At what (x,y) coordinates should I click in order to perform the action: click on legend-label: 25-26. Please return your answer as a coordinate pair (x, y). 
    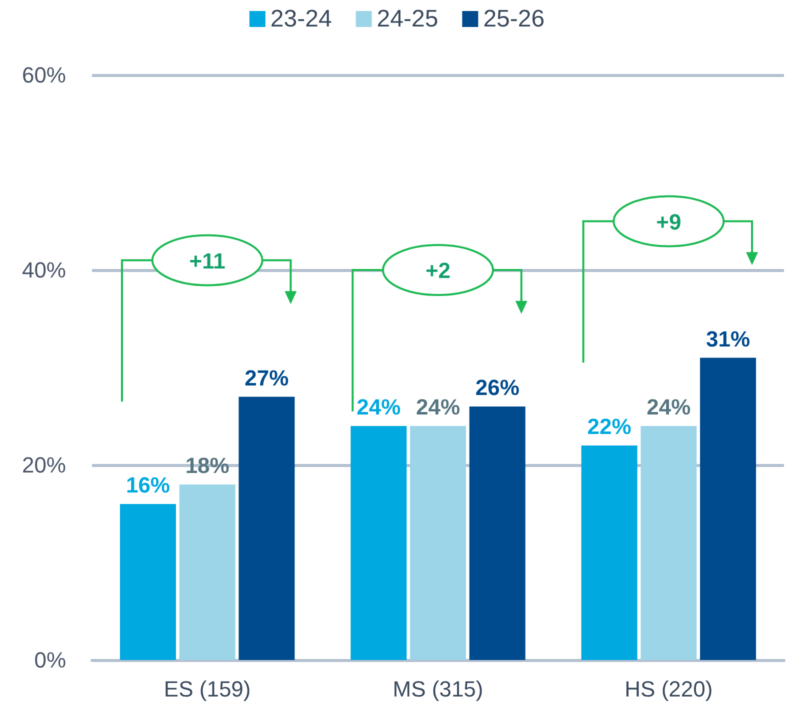
    Looking at the image, I should click on (514, 19).